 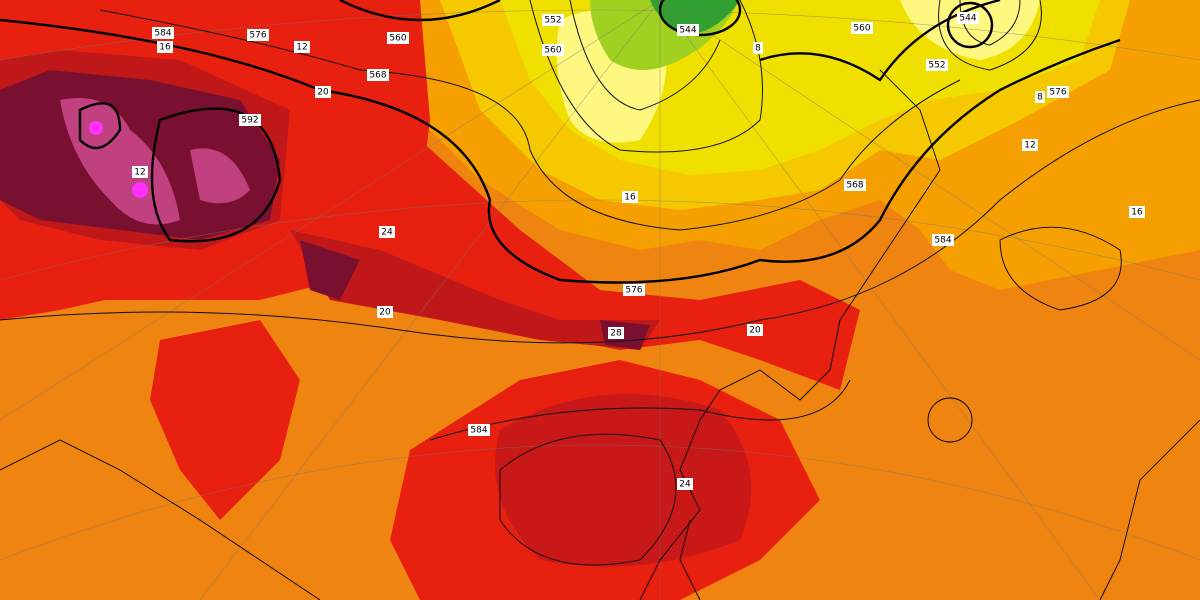 I want to click on contour-label: 28, so click(x=616, y=333).